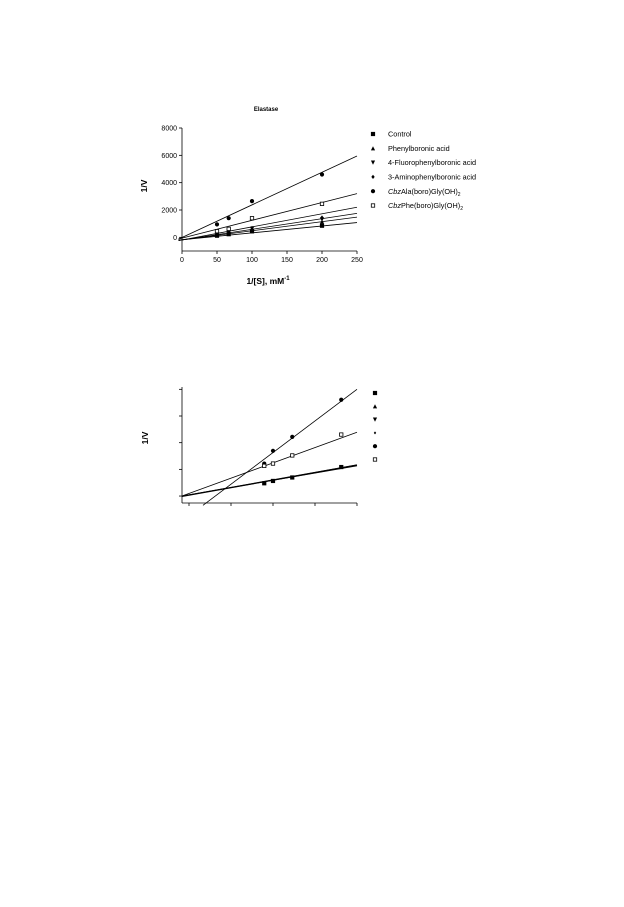 Image resolution: width=624 pixels, height=907 pixels. Describe the element at coordinates (169, 211) in the screenshot. I see `y-tick-label: 2000` at that location.